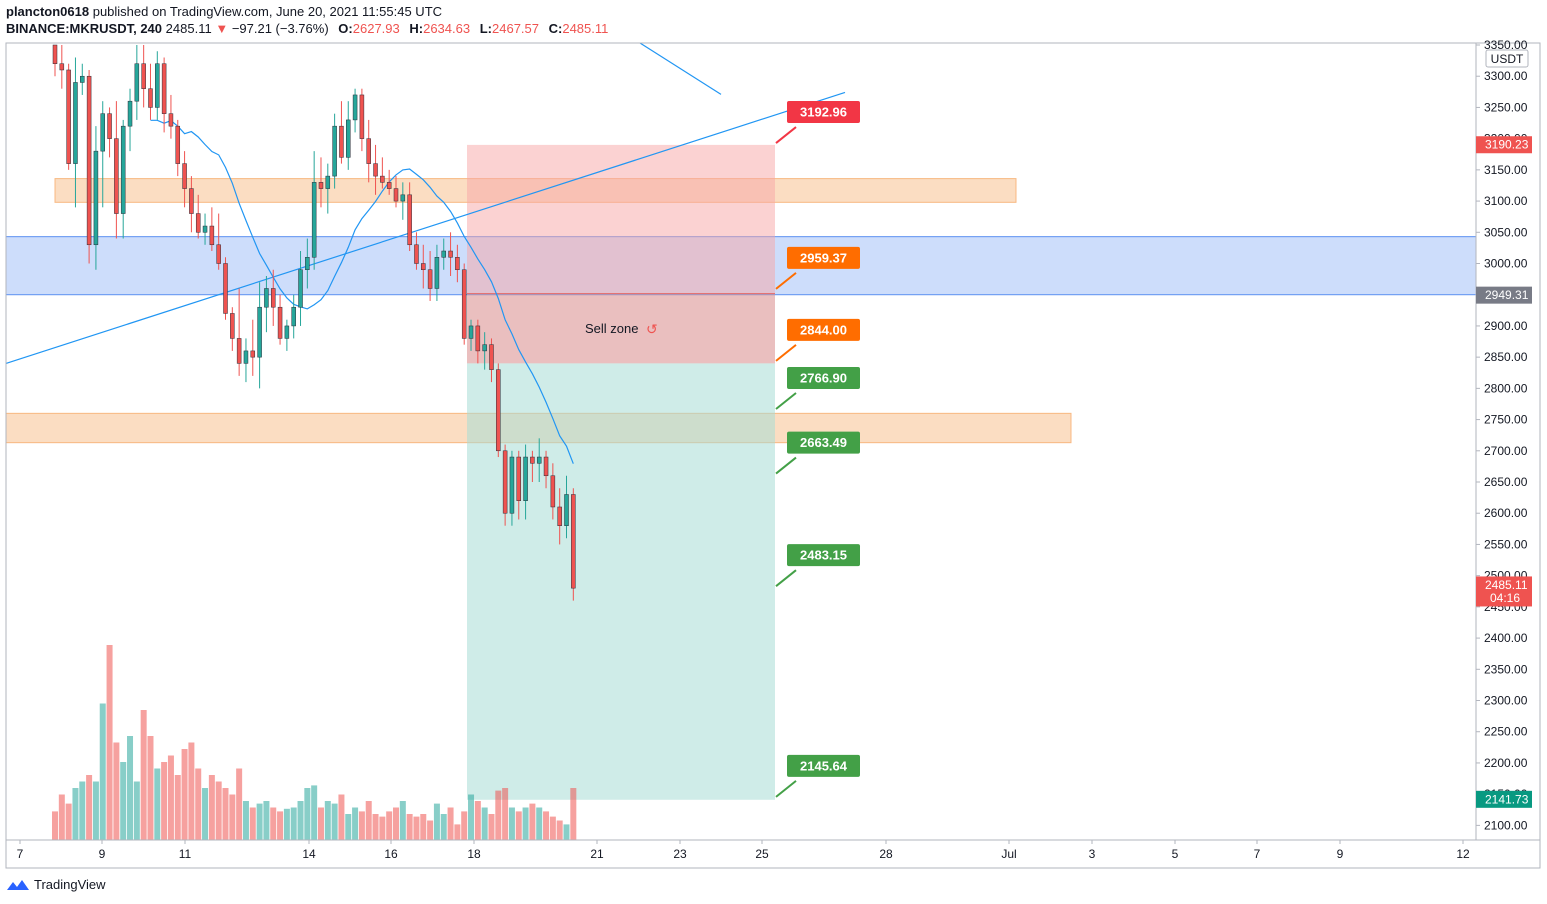 Image resolution: width=1547 pixels, height=904 pixels. Describe the element at coordinates (1506, 264) in the screenshot. I see `price-tick-label: 3000.00` at that location.